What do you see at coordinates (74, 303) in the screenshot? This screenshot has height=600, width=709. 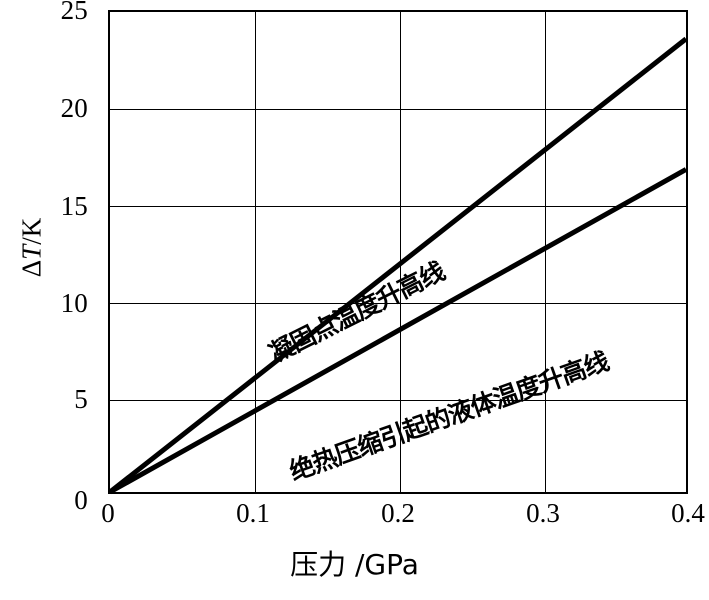 I see `y-tick-label-10: 10` at bounding box center [74, 303].